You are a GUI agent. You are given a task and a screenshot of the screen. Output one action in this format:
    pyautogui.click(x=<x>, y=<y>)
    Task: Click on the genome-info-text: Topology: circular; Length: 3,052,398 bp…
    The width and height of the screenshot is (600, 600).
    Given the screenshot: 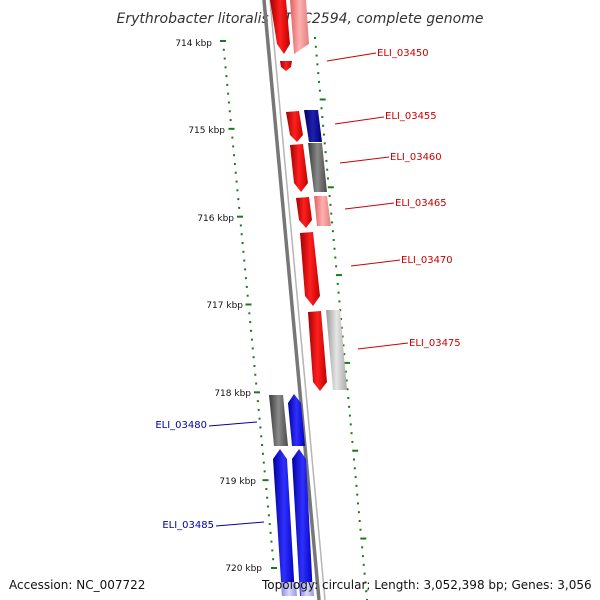 What is the action you would take?
    pyautogui.click(x=427, y=585)
    